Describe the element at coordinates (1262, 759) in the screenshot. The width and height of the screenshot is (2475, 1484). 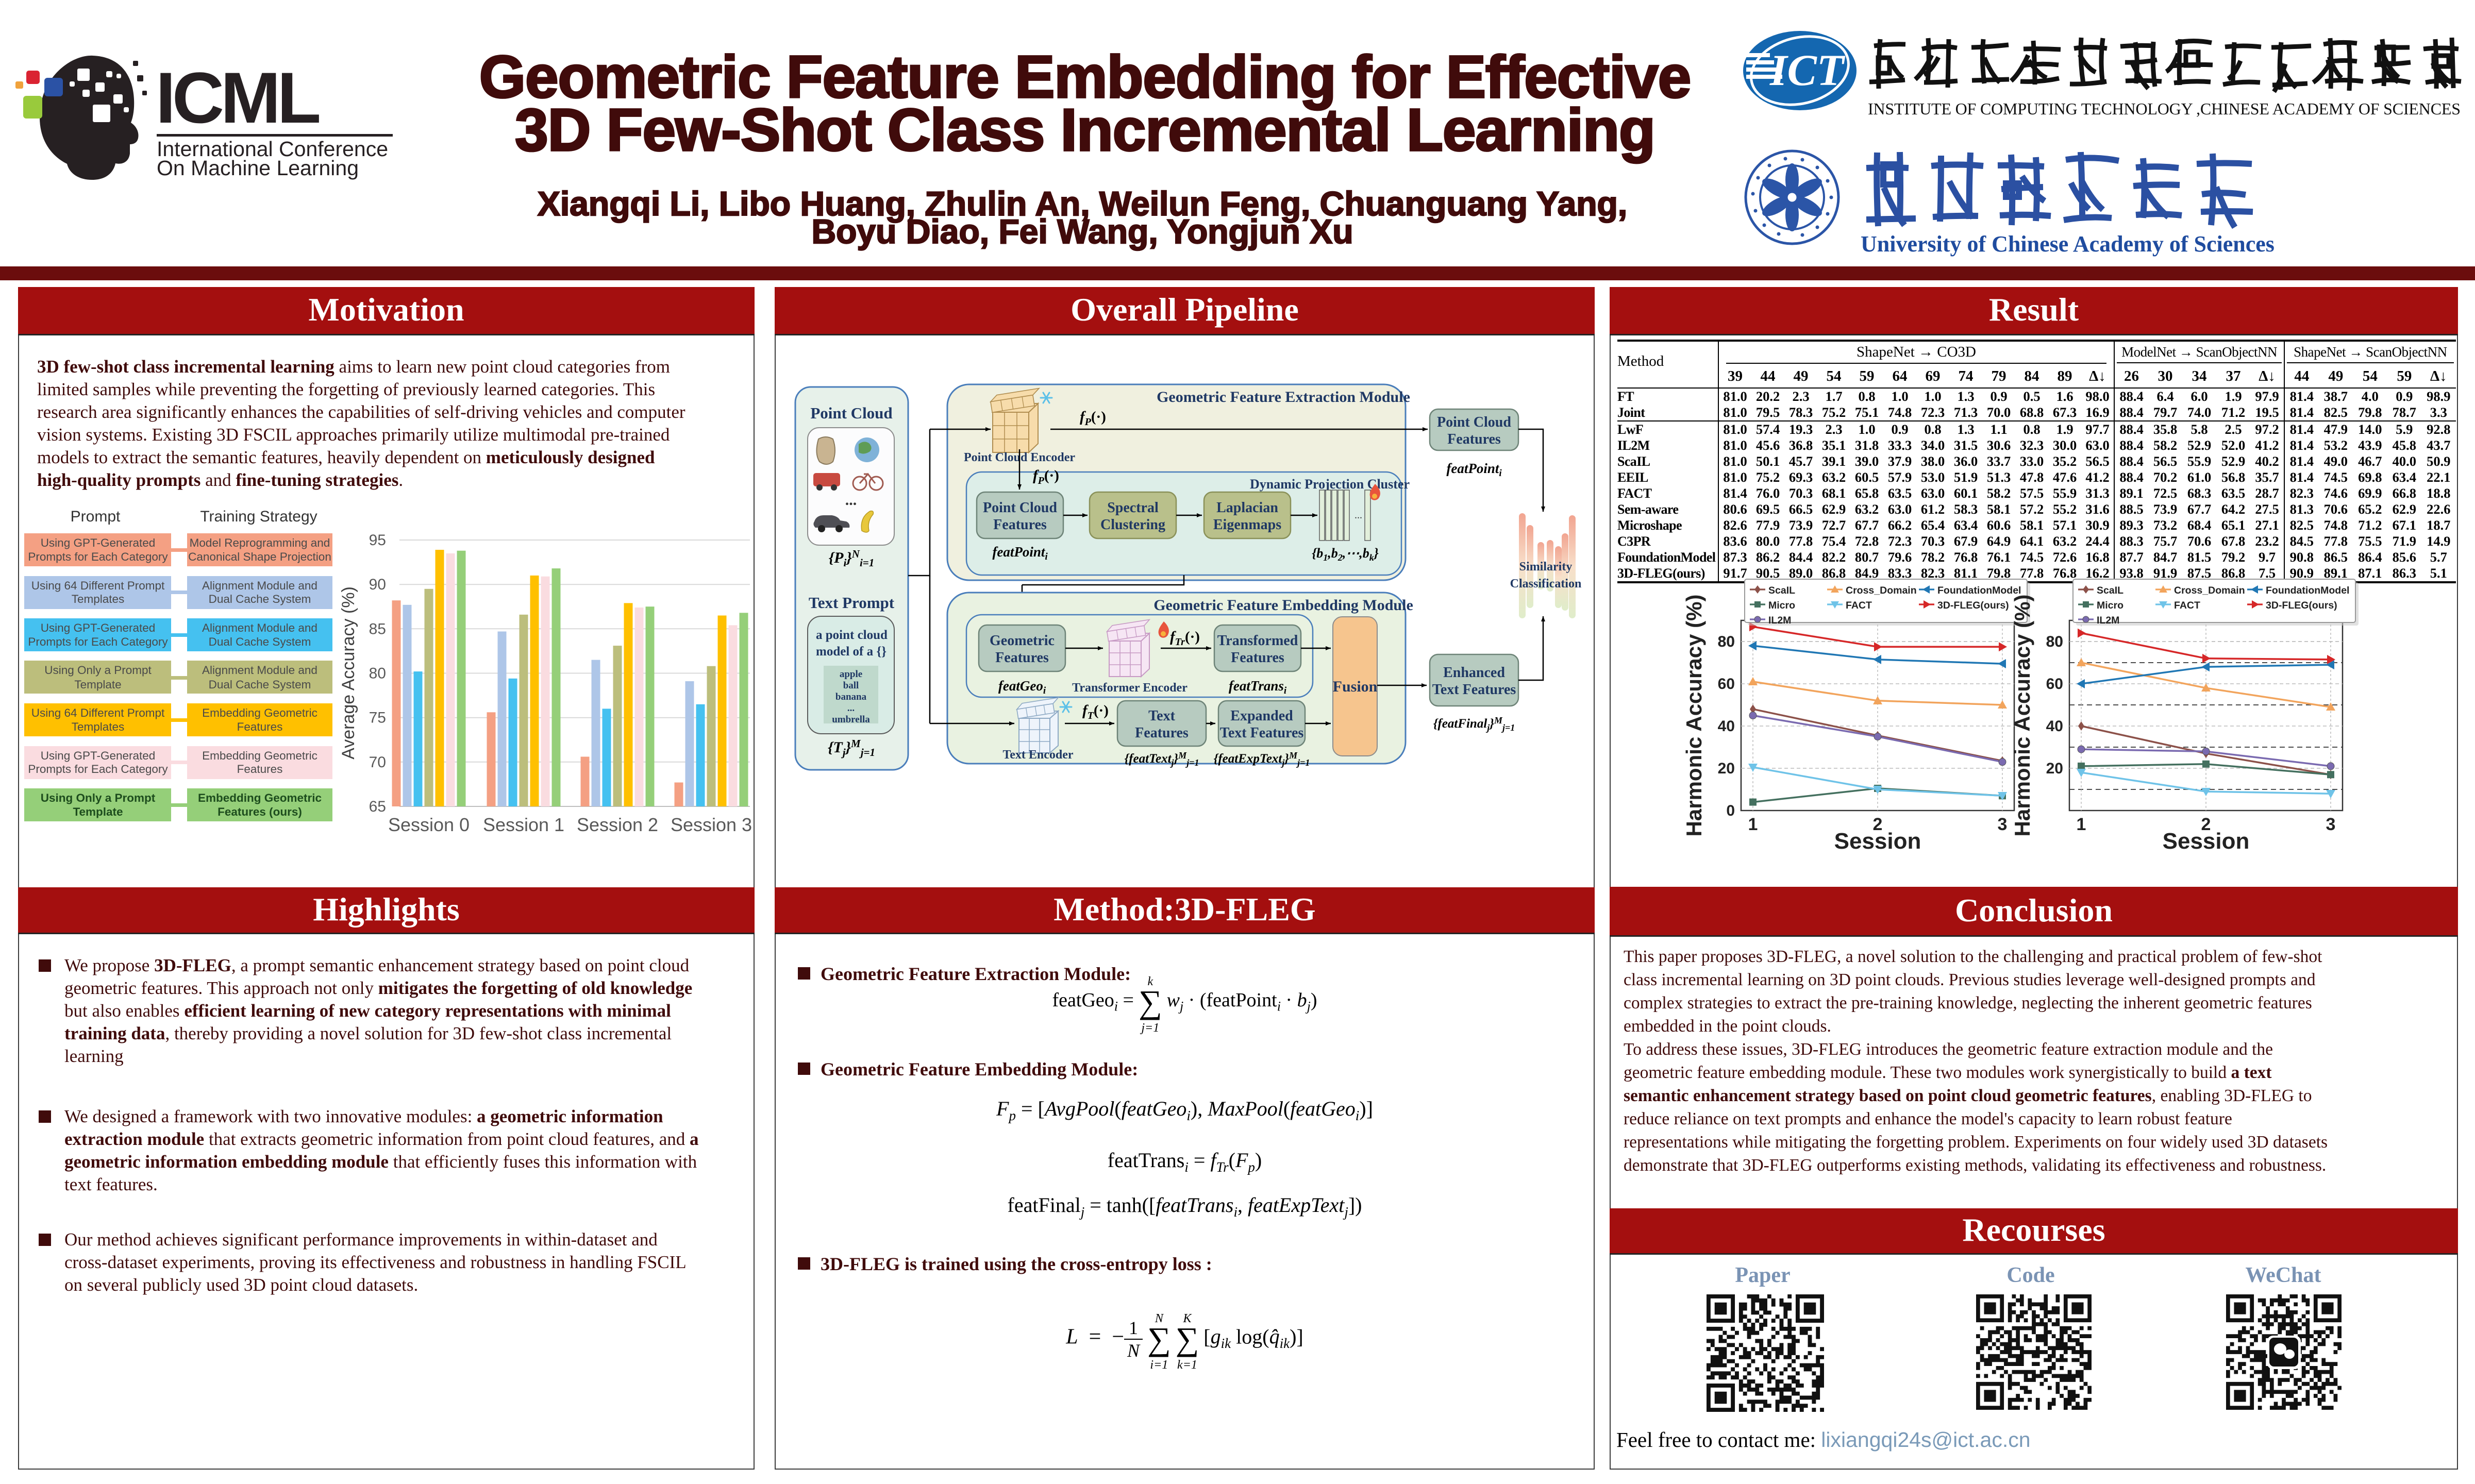
I see `svg-text: {featExpTextj}Mj=1` at that location.